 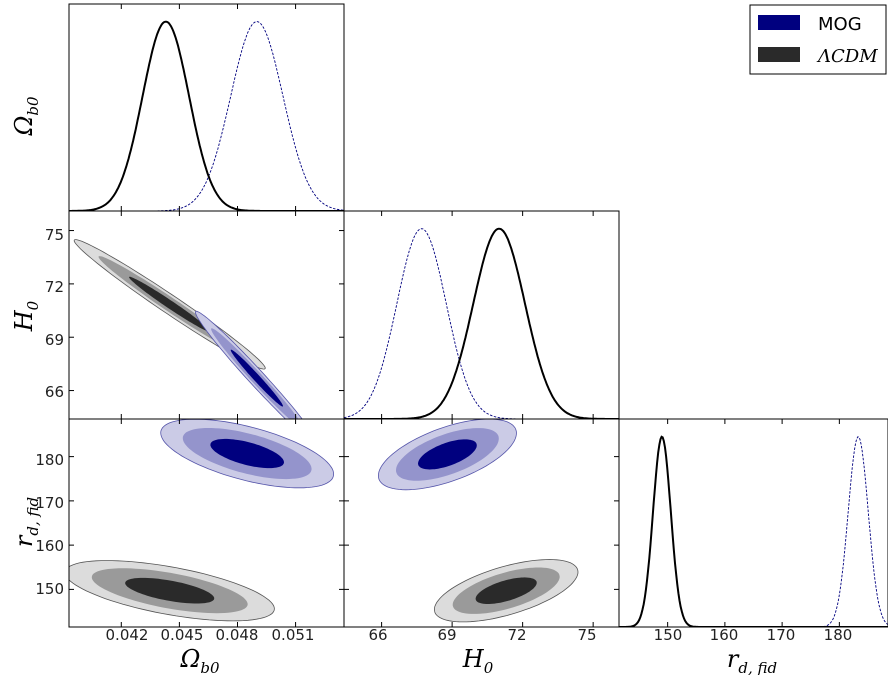 What do you see at coordinates (202, 520) in the screenshot?
I see `panel-rd_vs_ob` at bounding box center [202, 520].